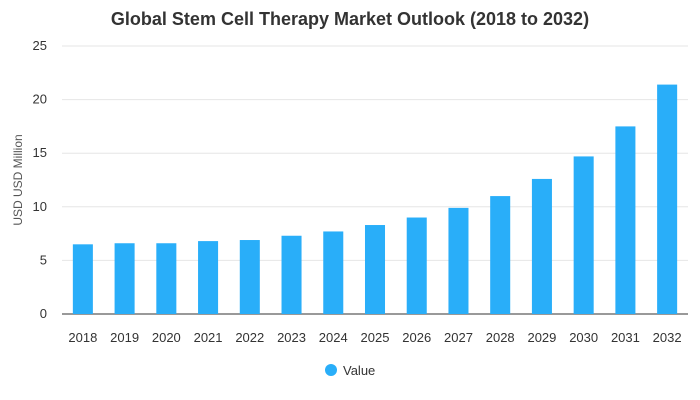  Describe the element at coordinates (375, 269) in the screenshot. I see `bar-2025` at that location.